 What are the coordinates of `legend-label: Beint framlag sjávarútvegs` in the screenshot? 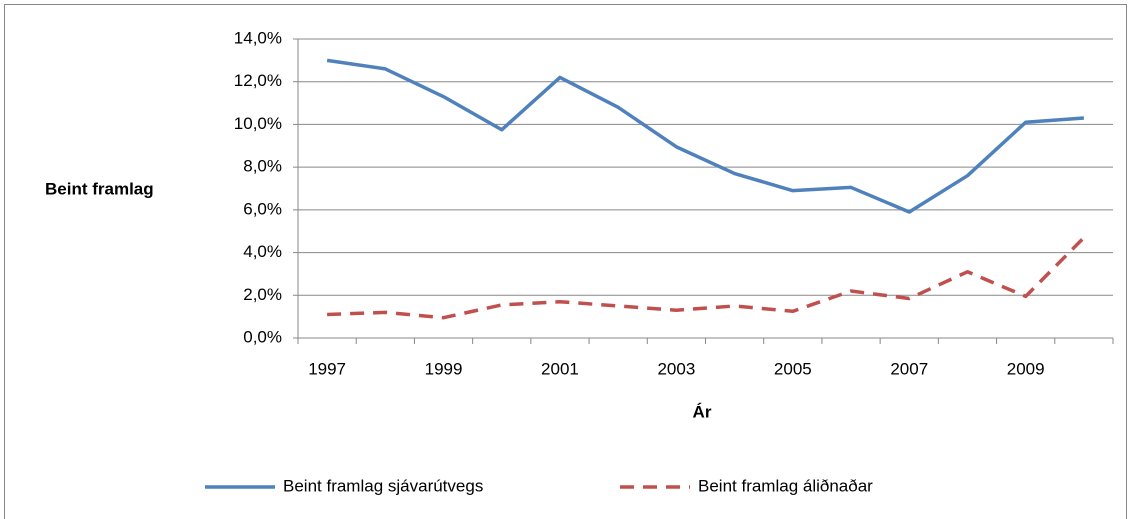 It's located at (383, 485).